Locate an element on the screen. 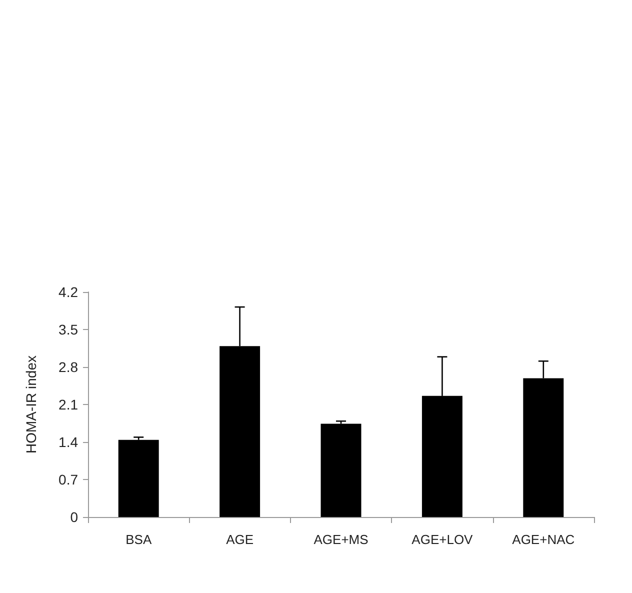 The height and width of the screenshot is (593, 632). y-tick-label: 4.2 is located at coordinates (68, 292).